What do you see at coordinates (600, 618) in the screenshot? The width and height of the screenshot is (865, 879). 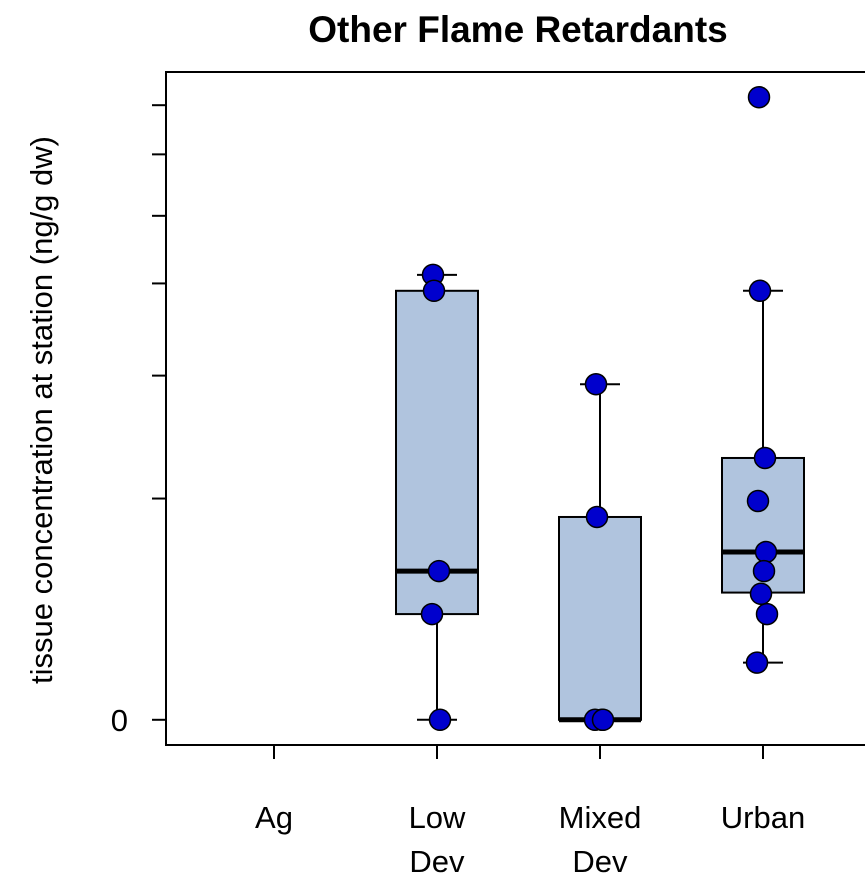 I see `box` at bounding box center [600, 618].